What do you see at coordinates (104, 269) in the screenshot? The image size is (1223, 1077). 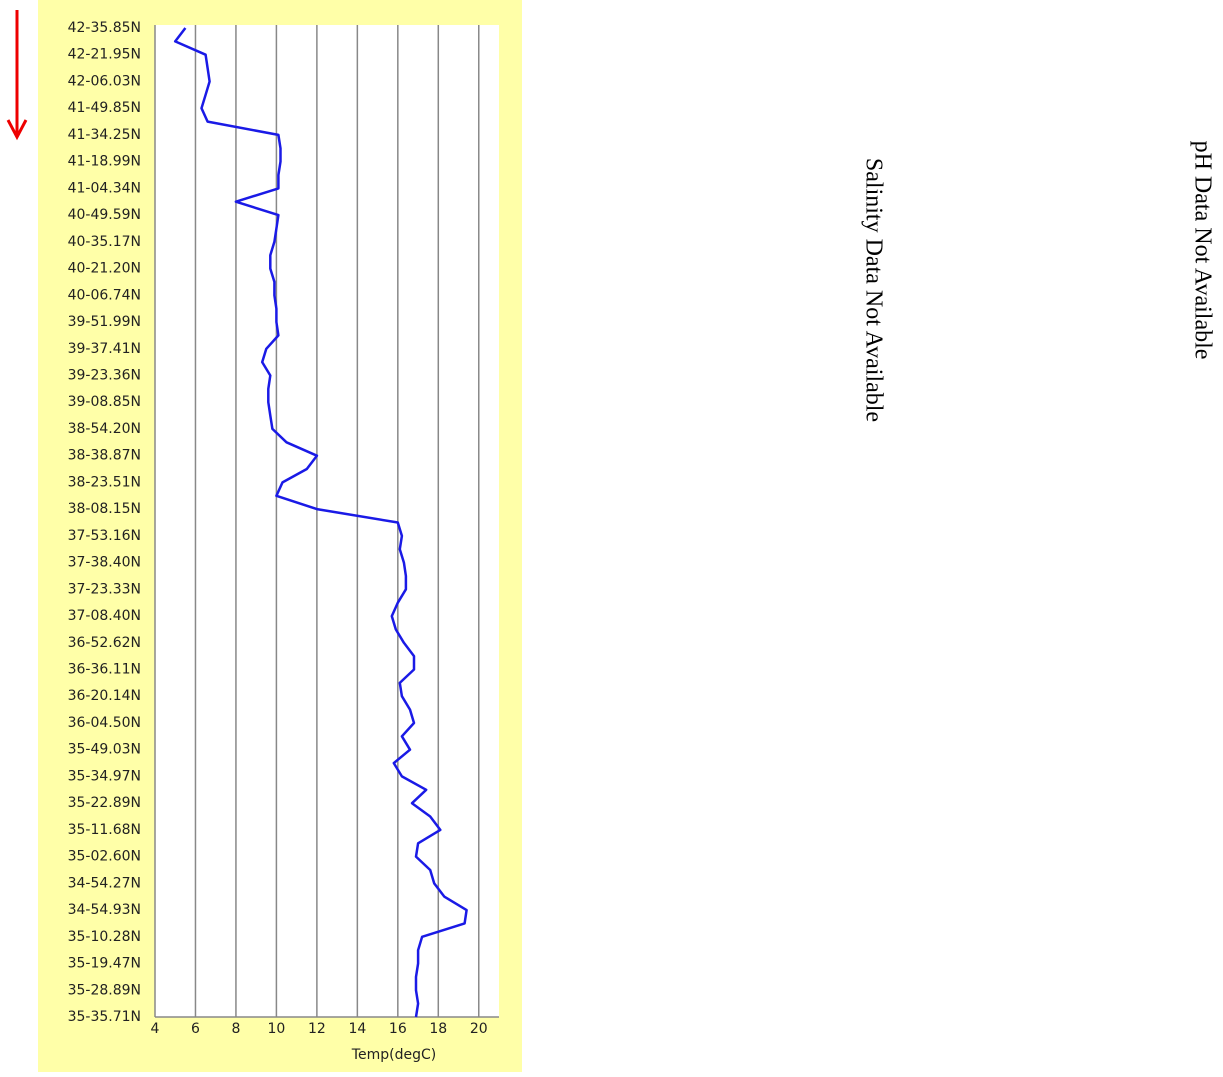 I see `y-tick-label: 40-21.20N` at bounding box center [104, 269].